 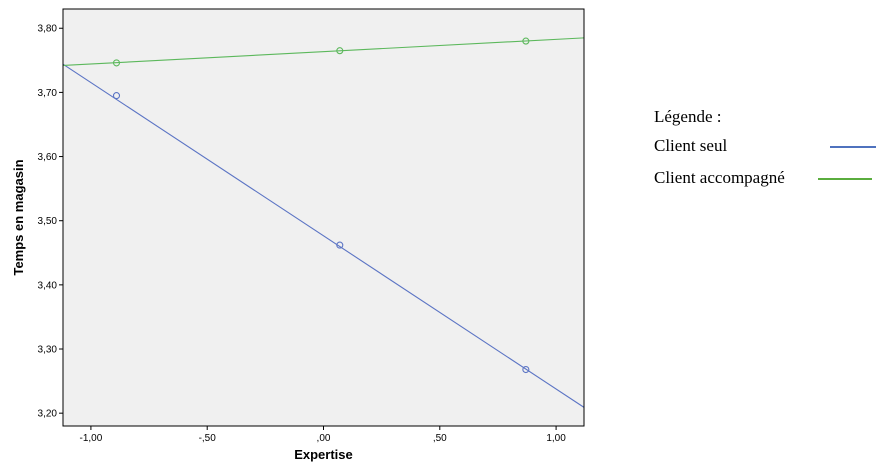 What do you see at coordinates (688, 116) in the screenshot?
I see `legend-title: Légende :` at bounding box center [688, 116].